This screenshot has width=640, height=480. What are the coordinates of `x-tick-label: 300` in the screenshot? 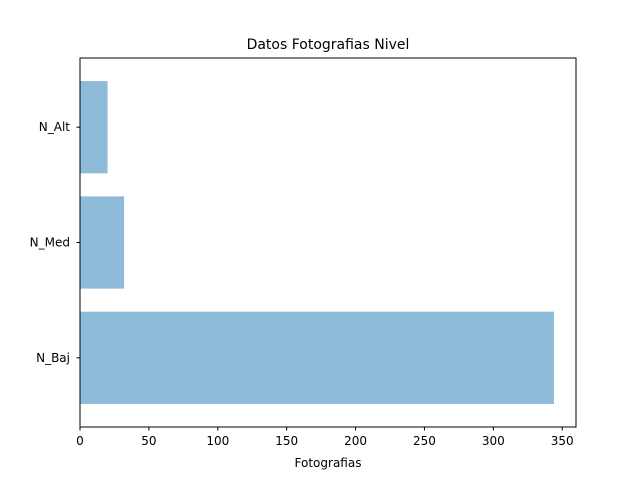 It's located at (493, 441).